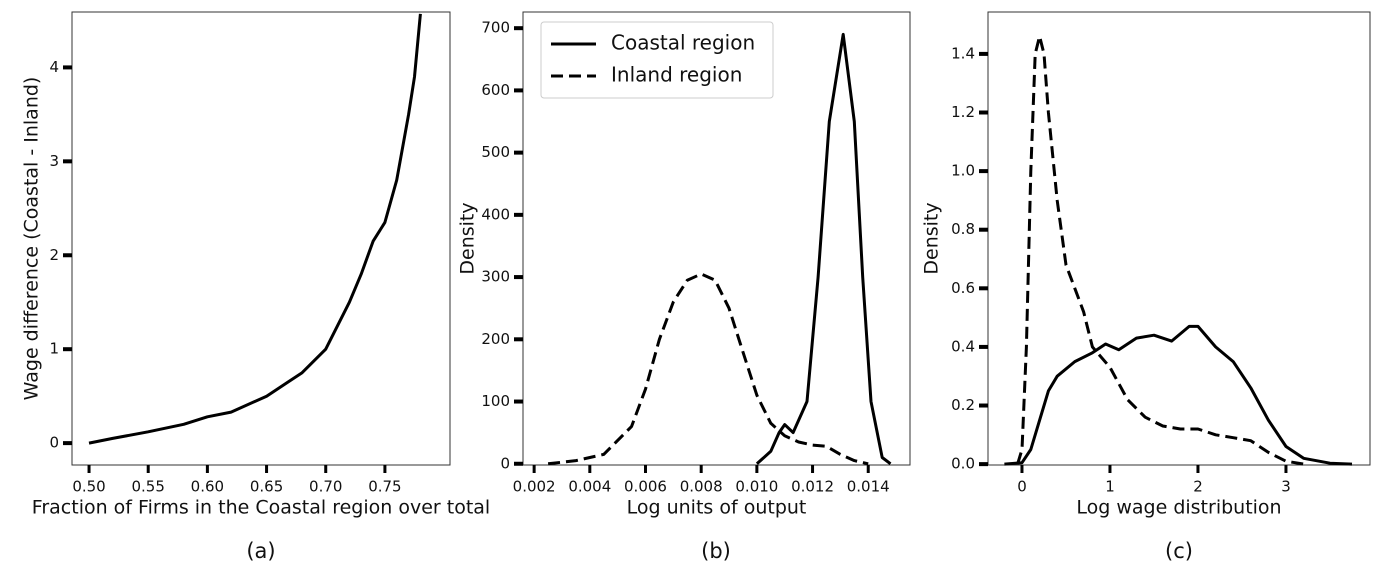  What do you see at coordinates (54, 161) in the screenshot?
I see `y-tick-label: 3` at bounding box center [54, 161].